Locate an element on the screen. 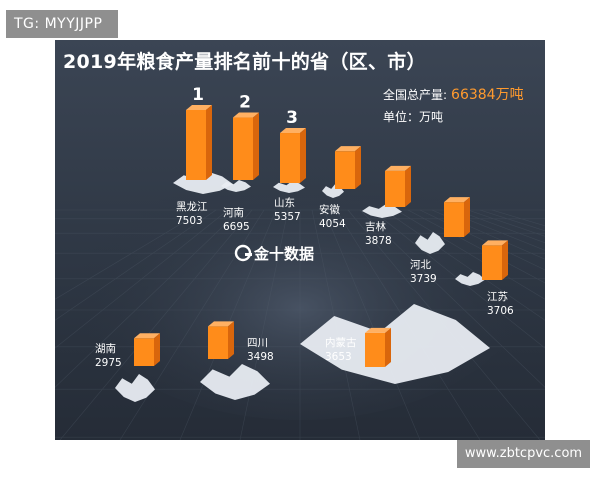  bar-湖南 is located at coordinates (147, 349).